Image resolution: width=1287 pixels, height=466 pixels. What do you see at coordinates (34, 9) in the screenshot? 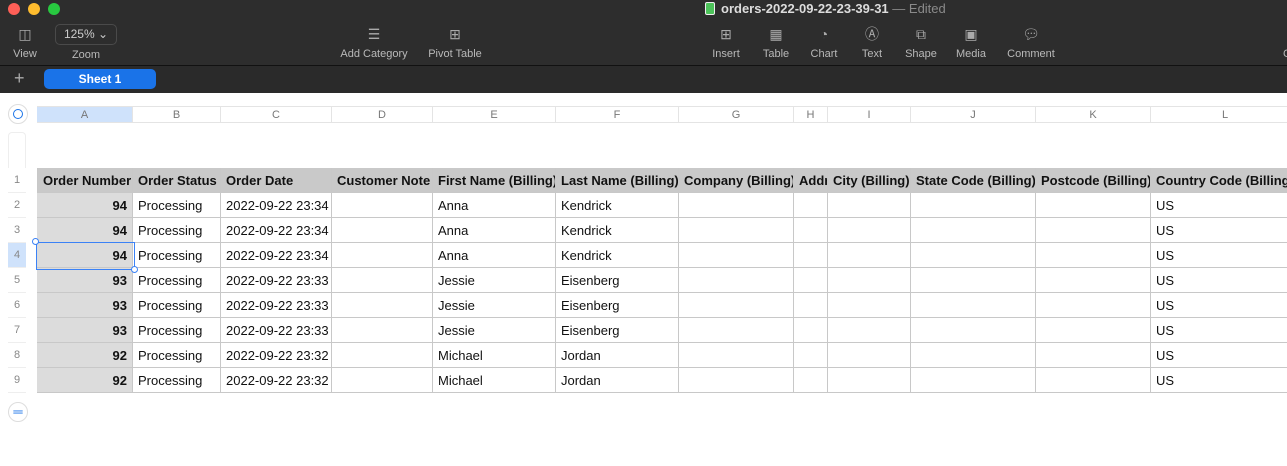
I see `minimize-button` at bounding box center [34, 9].